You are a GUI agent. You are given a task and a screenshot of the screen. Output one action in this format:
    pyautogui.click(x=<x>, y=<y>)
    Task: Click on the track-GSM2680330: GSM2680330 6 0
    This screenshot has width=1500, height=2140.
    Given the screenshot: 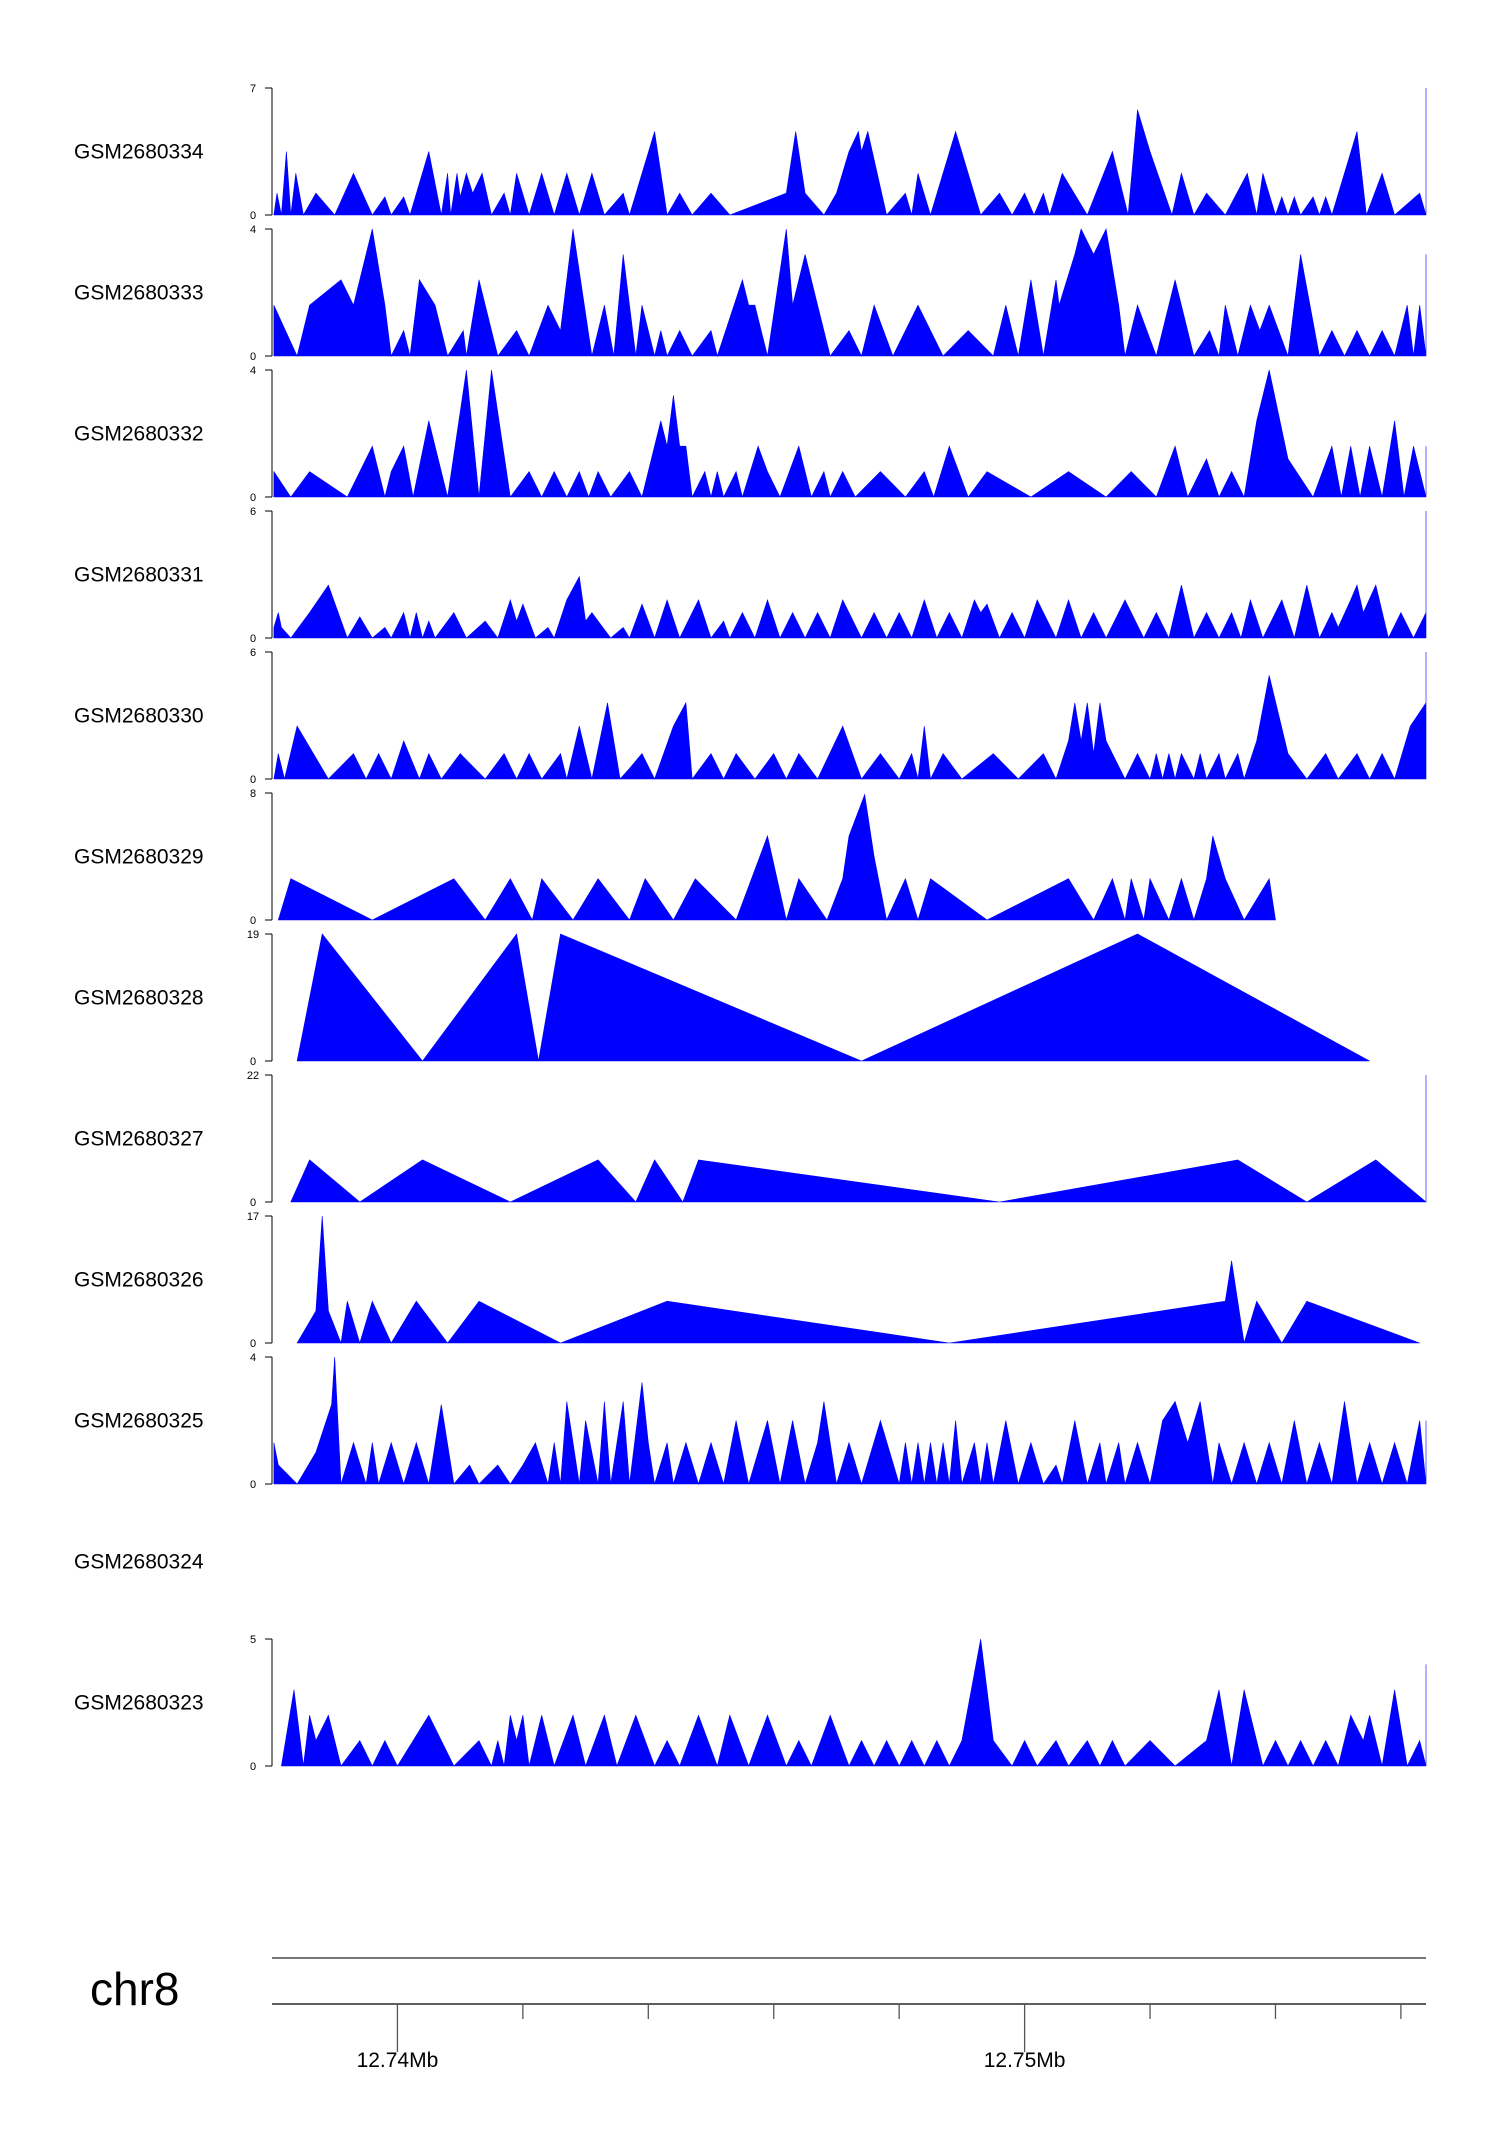 What is the action you would take?
    pyautogui.click(x=750, y=716)
    